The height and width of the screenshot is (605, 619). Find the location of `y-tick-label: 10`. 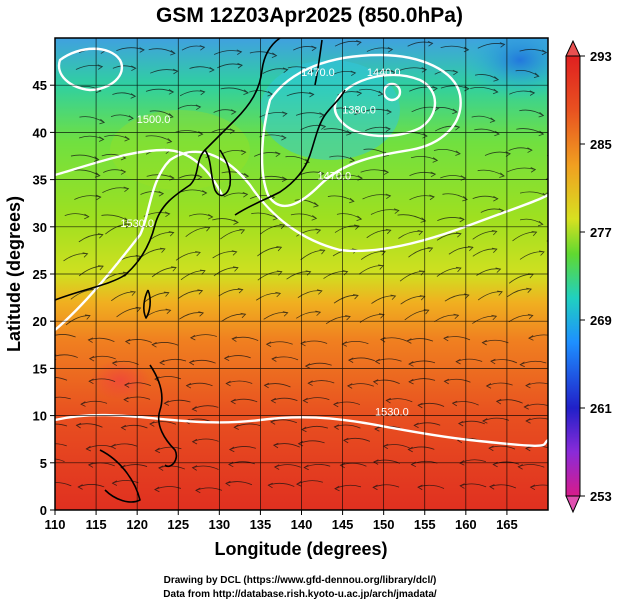

y-tick-label: 10 is located at coordinates (40, 416).